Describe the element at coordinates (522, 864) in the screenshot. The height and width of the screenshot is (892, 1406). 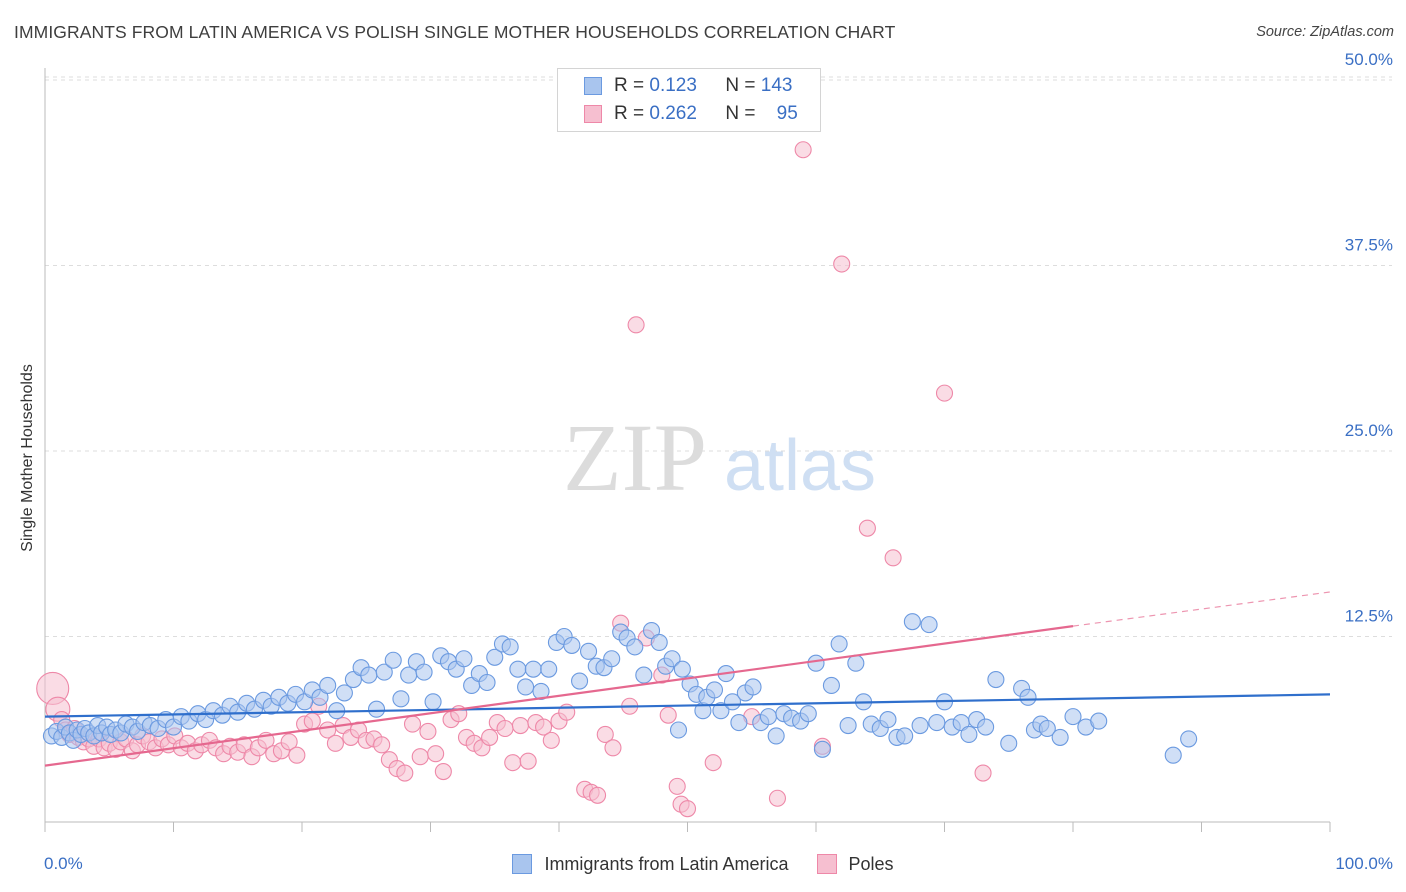
I see `legend-swatch-blue` at that location.